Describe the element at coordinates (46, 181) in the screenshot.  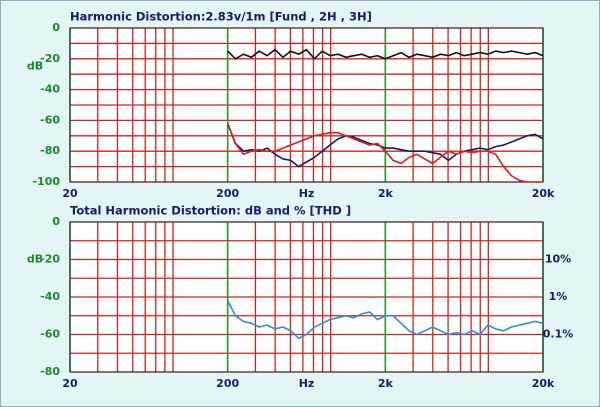
I see `y-tick-label: -100` at that location.